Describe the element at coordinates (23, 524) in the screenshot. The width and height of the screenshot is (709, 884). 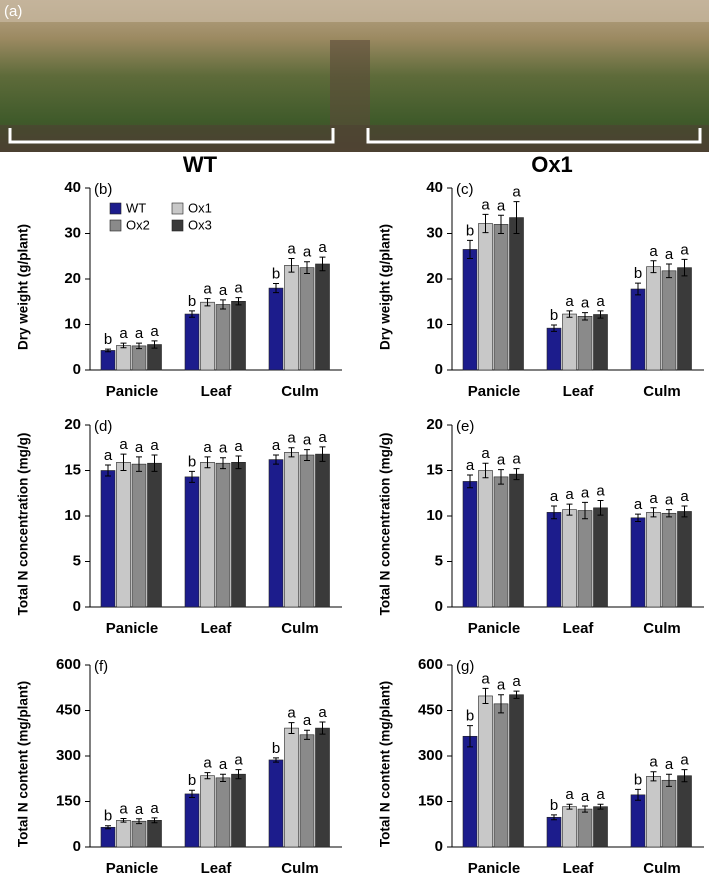
I see `y-axis-label: Total N concentration (mg/g)` at that location.